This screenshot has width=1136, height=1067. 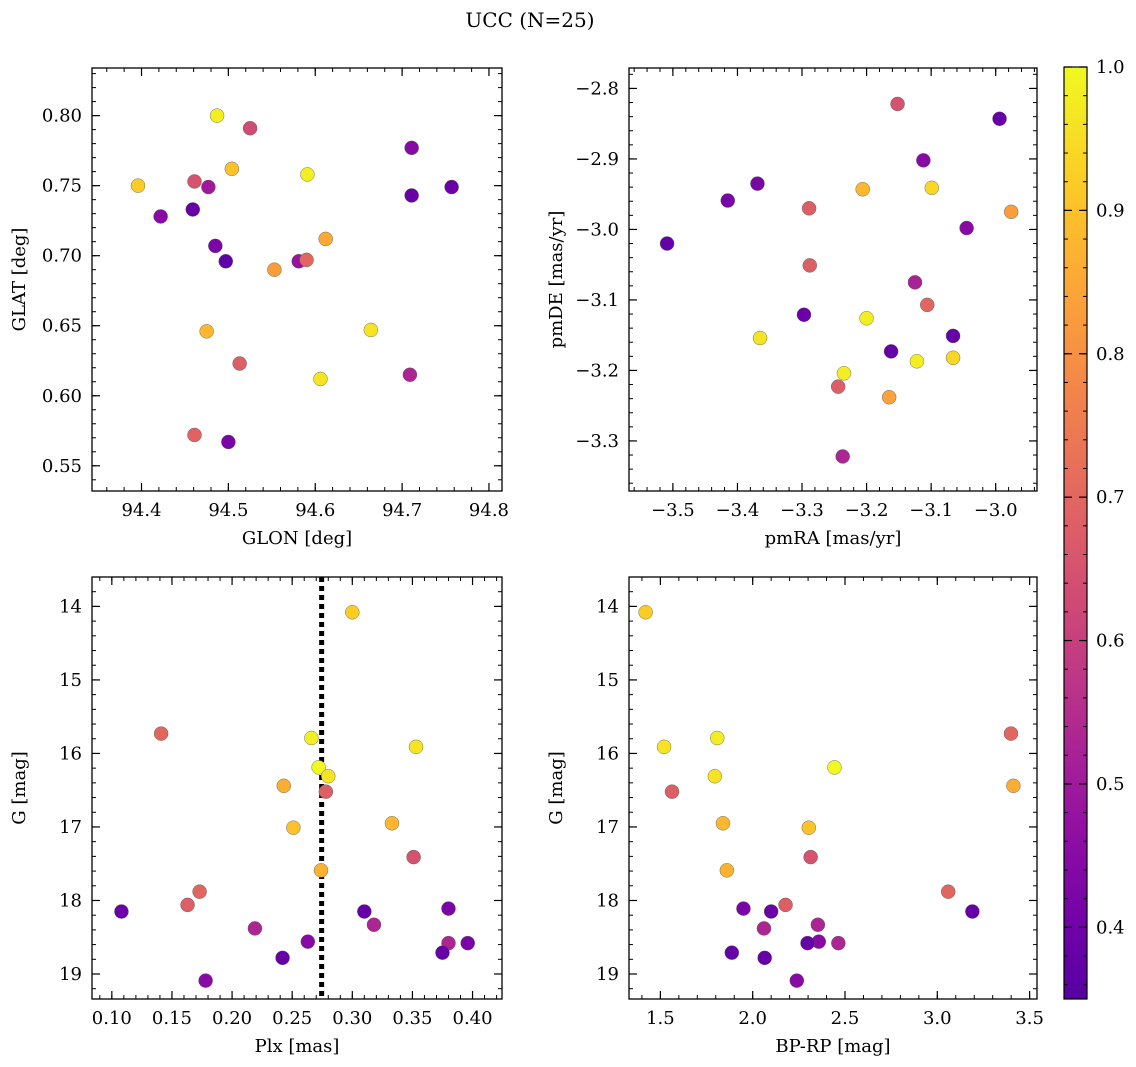 What do you see at coordinates (1029, 1018) in the screenshot?
I see `x-tick-label: 3.5` at bounding box center [1029, 1018].